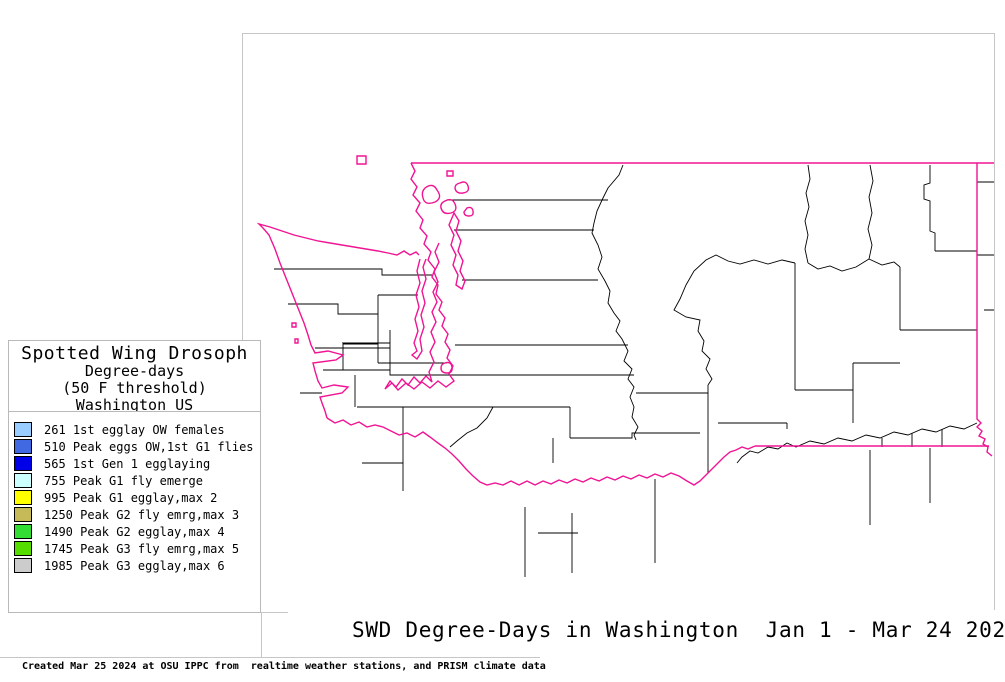  I want to click on legend-title-line: Spotted Wing Drosoph, so click(134, 353).